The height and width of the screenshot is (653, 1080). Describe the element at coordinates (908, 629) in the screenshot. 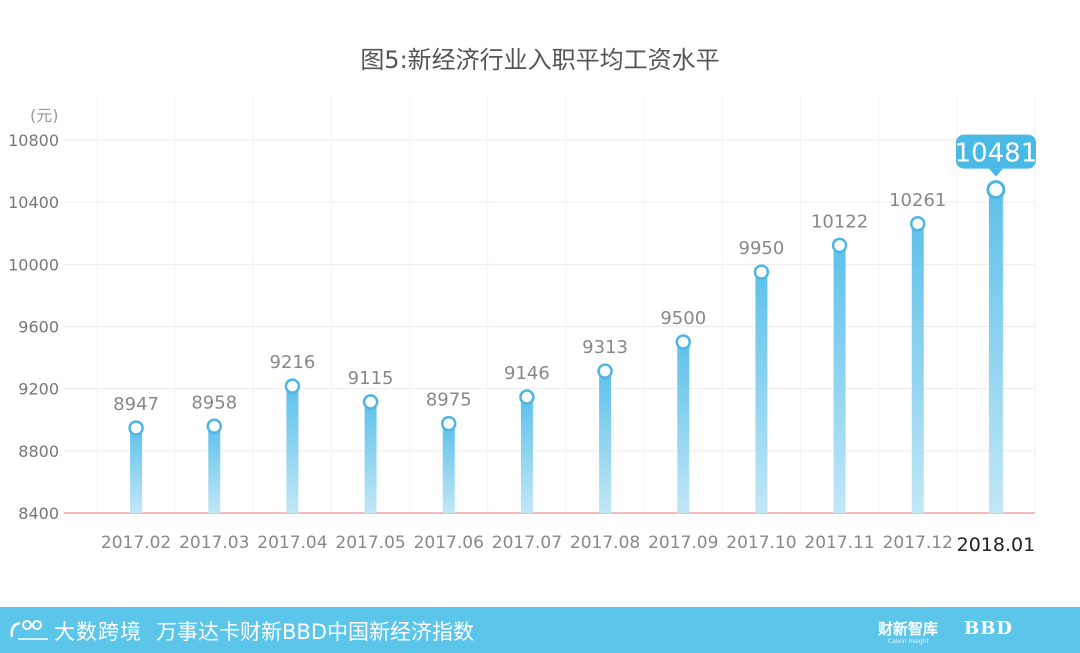

I see `partner-logo-caixin: 财新智库` at that location.